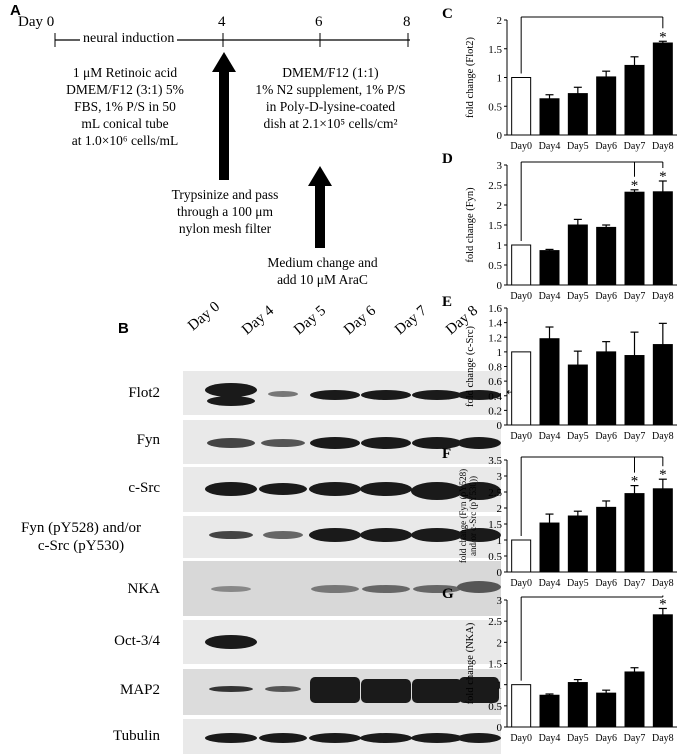 This screenshot has height=754, width=685. What do you see at coordinates (148, 440) in the screenshot?
I see `row-label: Fyn` at bounding box center [148, 440].